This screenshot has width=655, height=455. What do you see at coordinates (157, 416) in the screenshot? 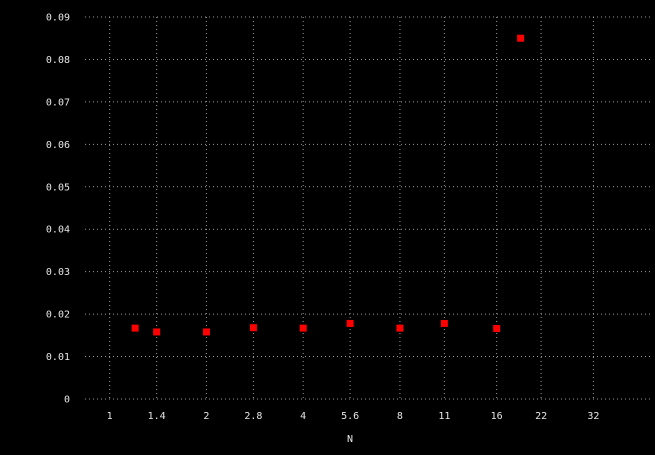
I see `x-tick-label: 1.4` at bounding box center [157, 416].